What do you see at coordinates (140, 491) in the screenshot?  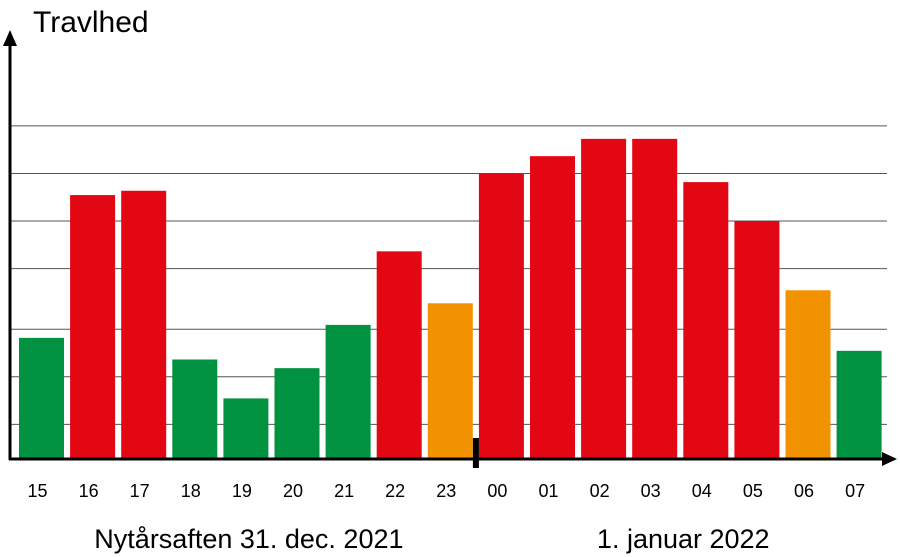 I see `x-tick-label-17: 17` at bounding box center [140, 491].